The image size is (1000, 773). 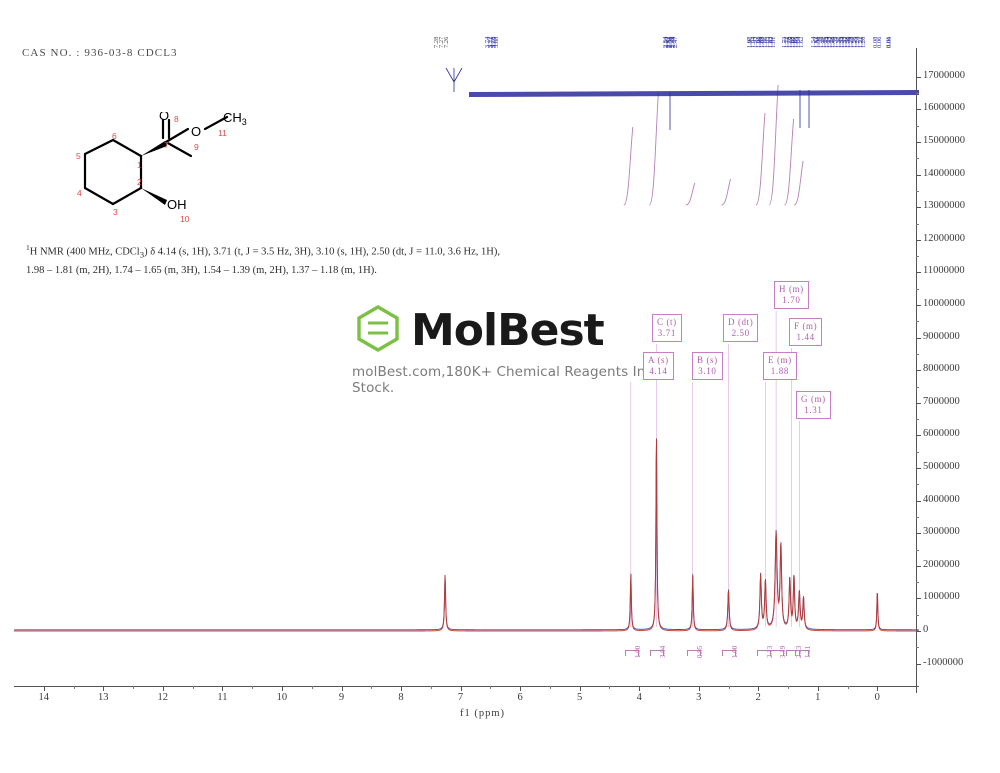 What do you see at coordinates (139, 165) in the screenshot?
I see `atom-number-1: 1` at bounding box center [139, 165].